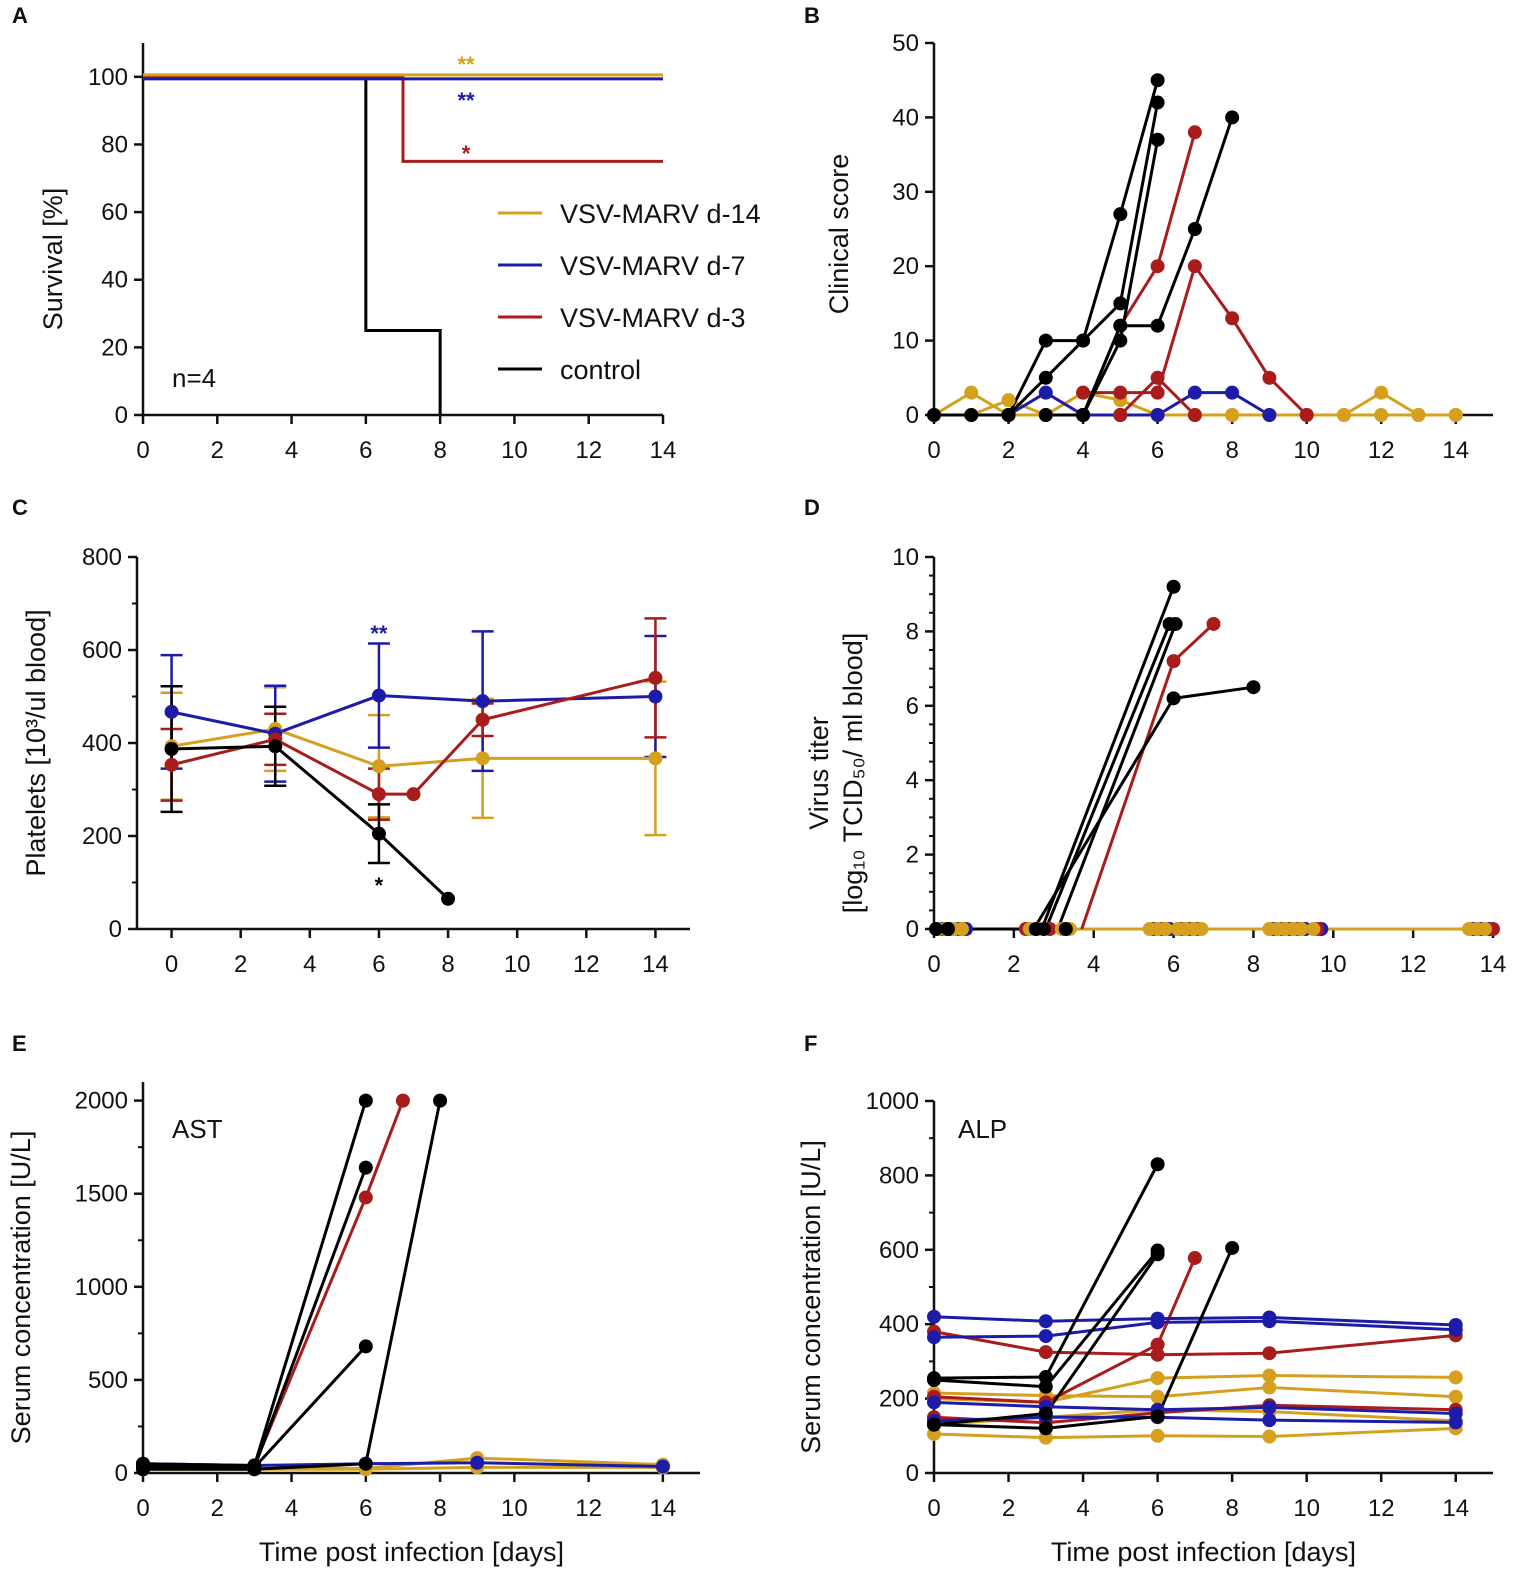  What do you see at coordinates (899, 1250) in the screenshot?
I see `y-tick-label: 600` at bounding box center [899, 1250].